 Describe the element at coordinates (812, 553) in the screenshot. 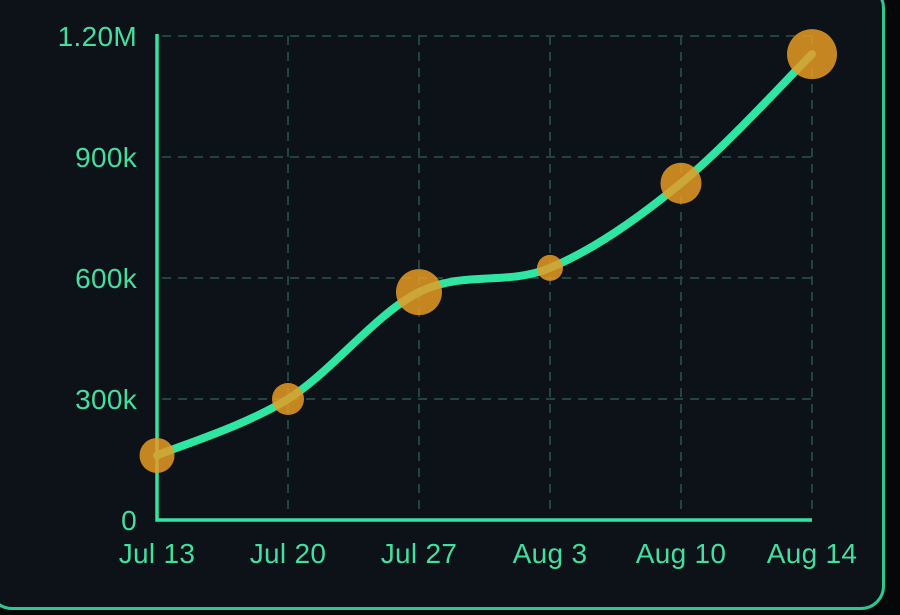

I see `x-tick-label: Aug 14` at that location.